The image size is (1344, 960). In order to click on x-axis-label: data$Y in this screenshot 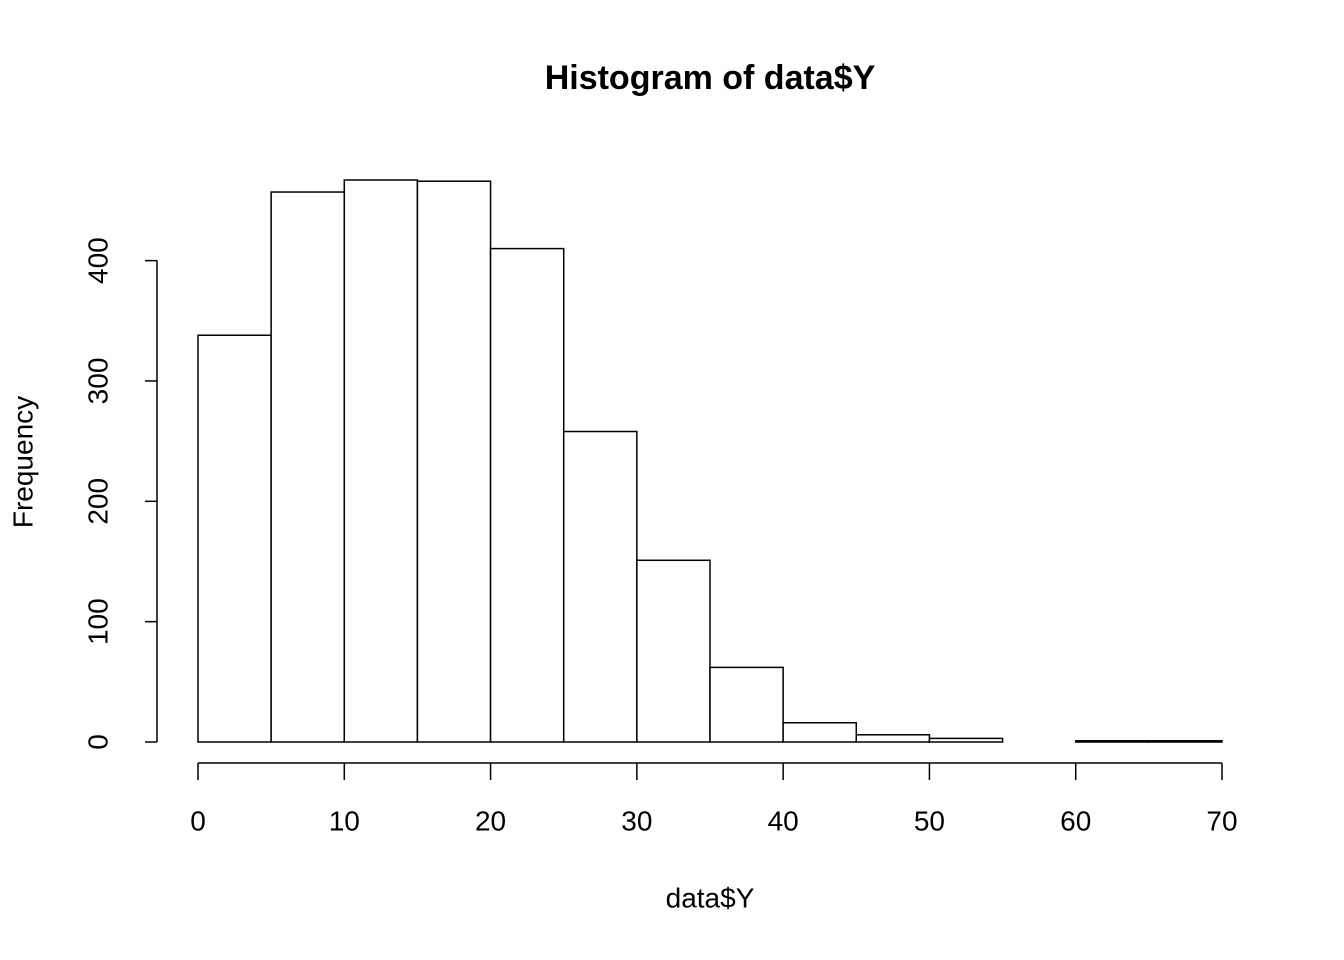, I will do `click(710, 897)`.